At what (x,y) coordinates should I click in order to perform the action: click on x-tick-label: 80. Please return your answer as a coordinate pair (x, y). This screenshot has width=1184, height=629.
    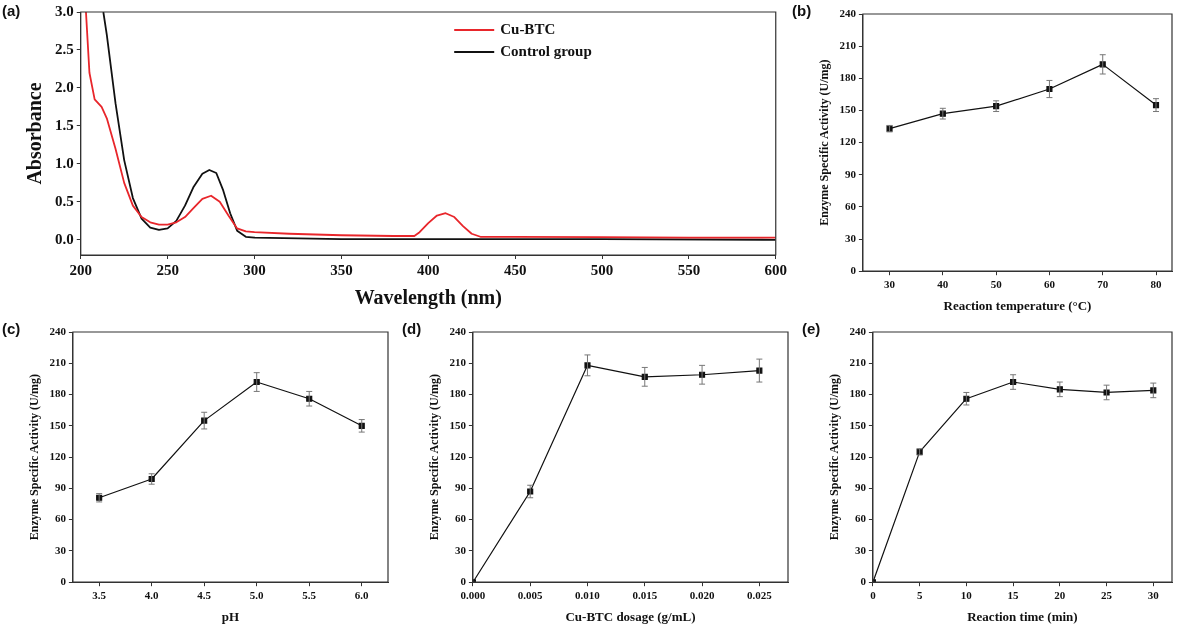
    Looking at the image, I should click on (1156, 283).